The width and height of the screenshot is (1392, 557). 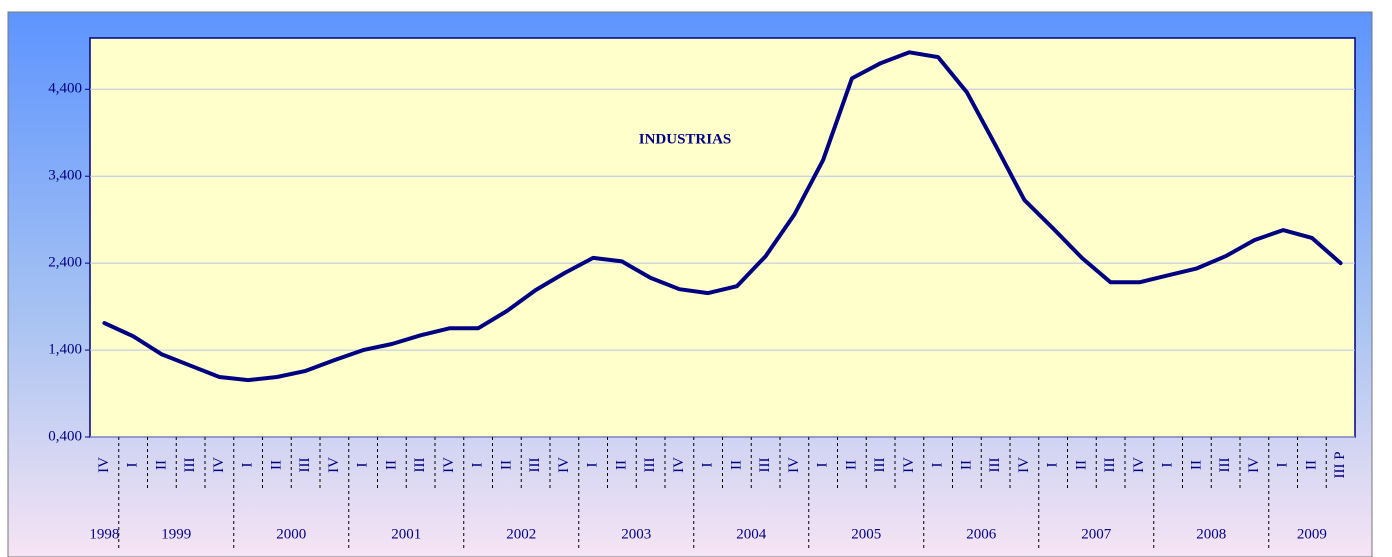 I want to click on x-group-label: 2000, so click(x=291, y=534).